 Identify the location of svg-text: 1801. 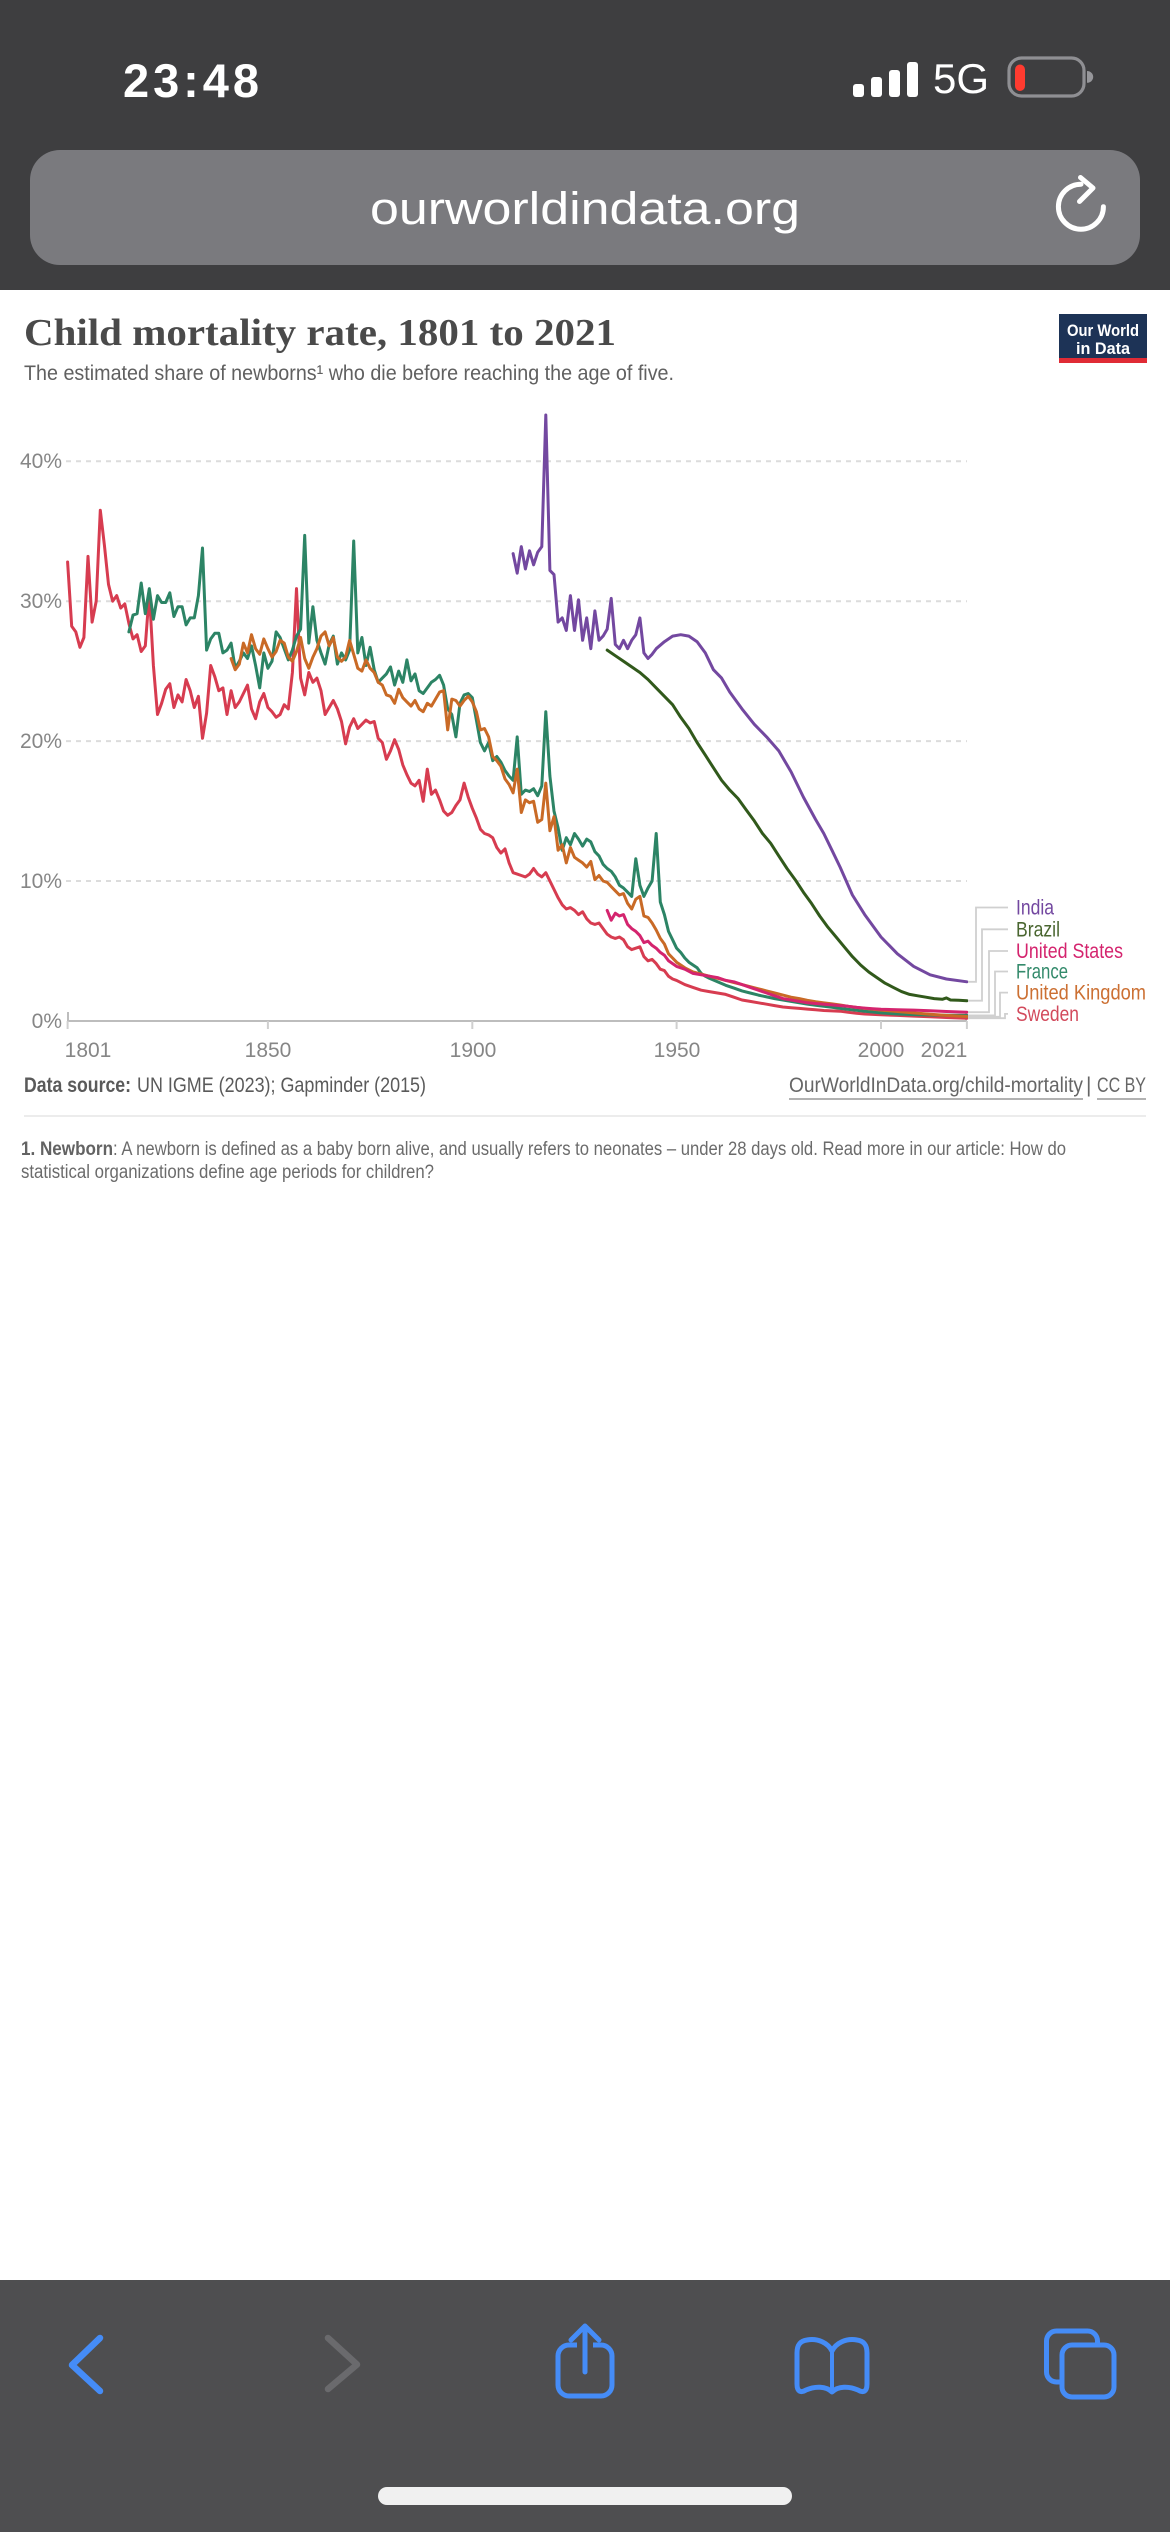
(88, 1050).